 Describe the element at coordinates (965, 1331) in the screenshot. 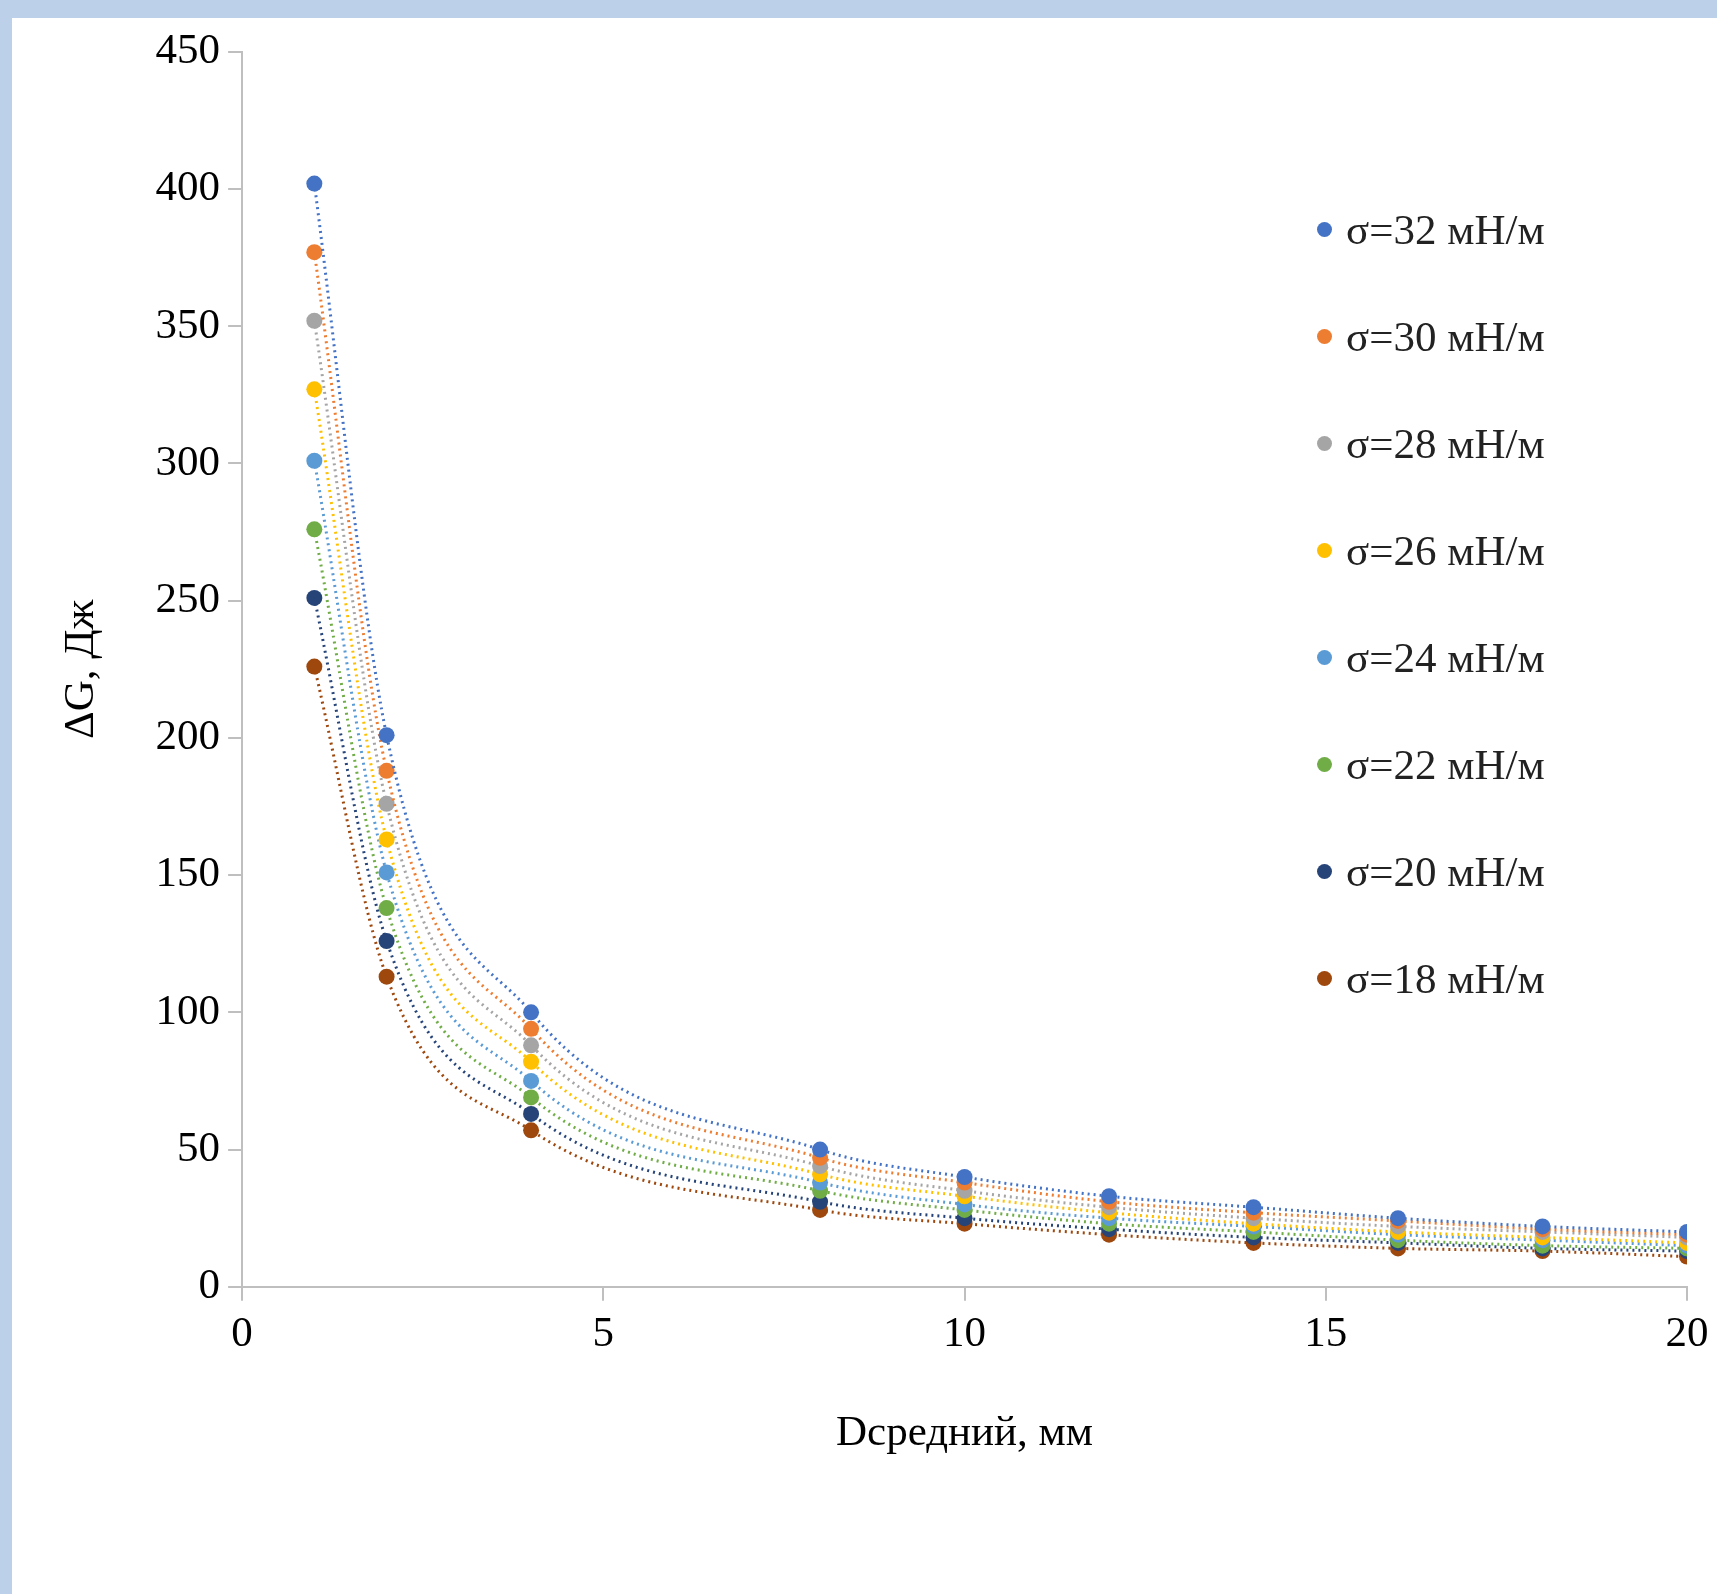

I see `x-tick-label: 10` at that location.